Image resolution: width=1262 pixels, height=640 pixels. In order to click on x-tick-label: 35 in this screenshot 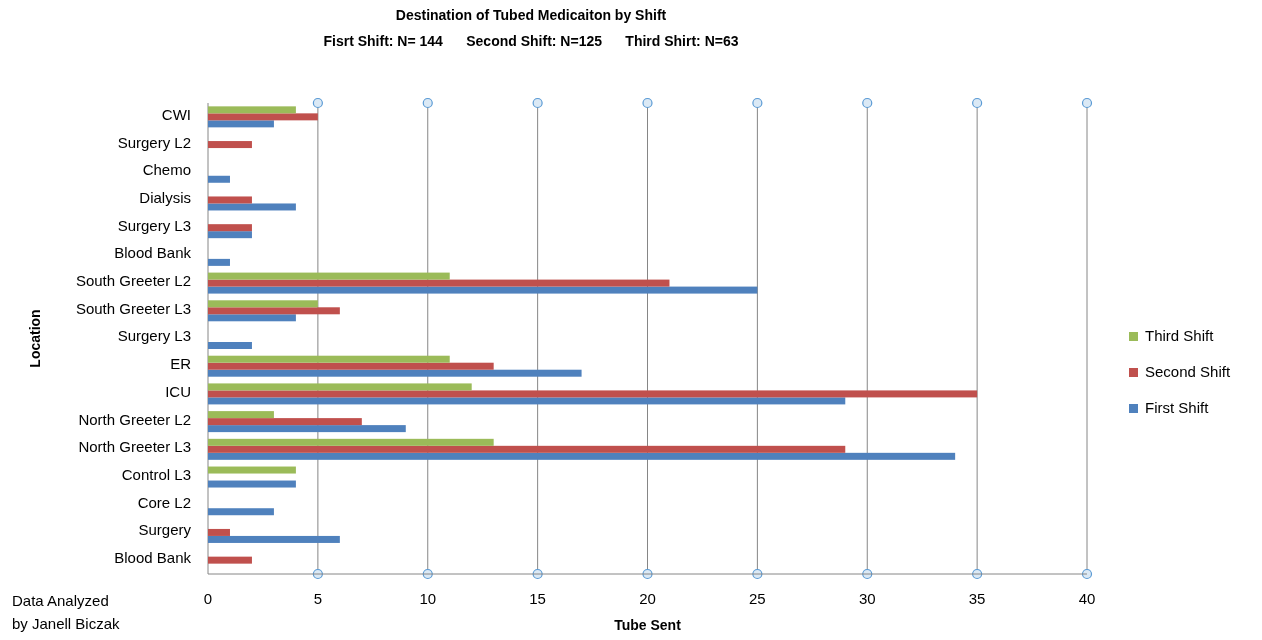, I will do `click(977, 598)`.